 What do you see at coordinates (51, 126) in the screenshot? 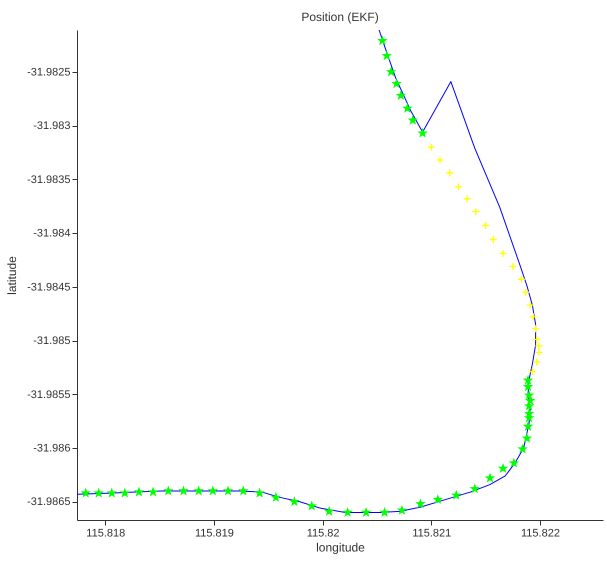
I see `y-tick-label: -31.983` at bounding box center [51, 126].